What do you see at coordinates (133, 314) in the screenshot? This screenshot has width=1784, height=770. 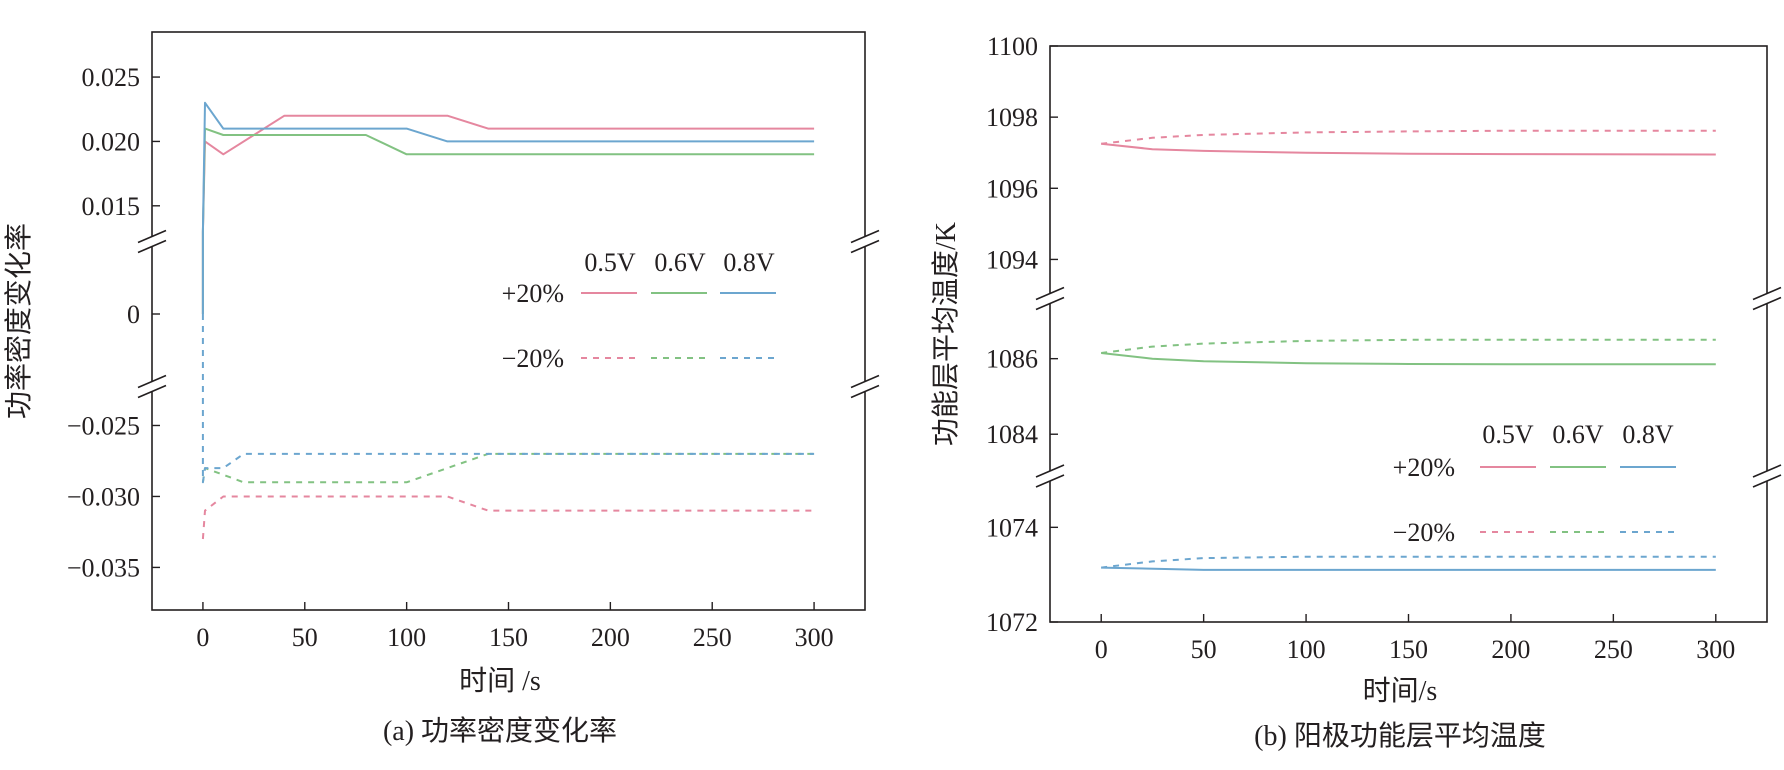 I see `y-tick-label: 0` at bounding box center [133, 314].